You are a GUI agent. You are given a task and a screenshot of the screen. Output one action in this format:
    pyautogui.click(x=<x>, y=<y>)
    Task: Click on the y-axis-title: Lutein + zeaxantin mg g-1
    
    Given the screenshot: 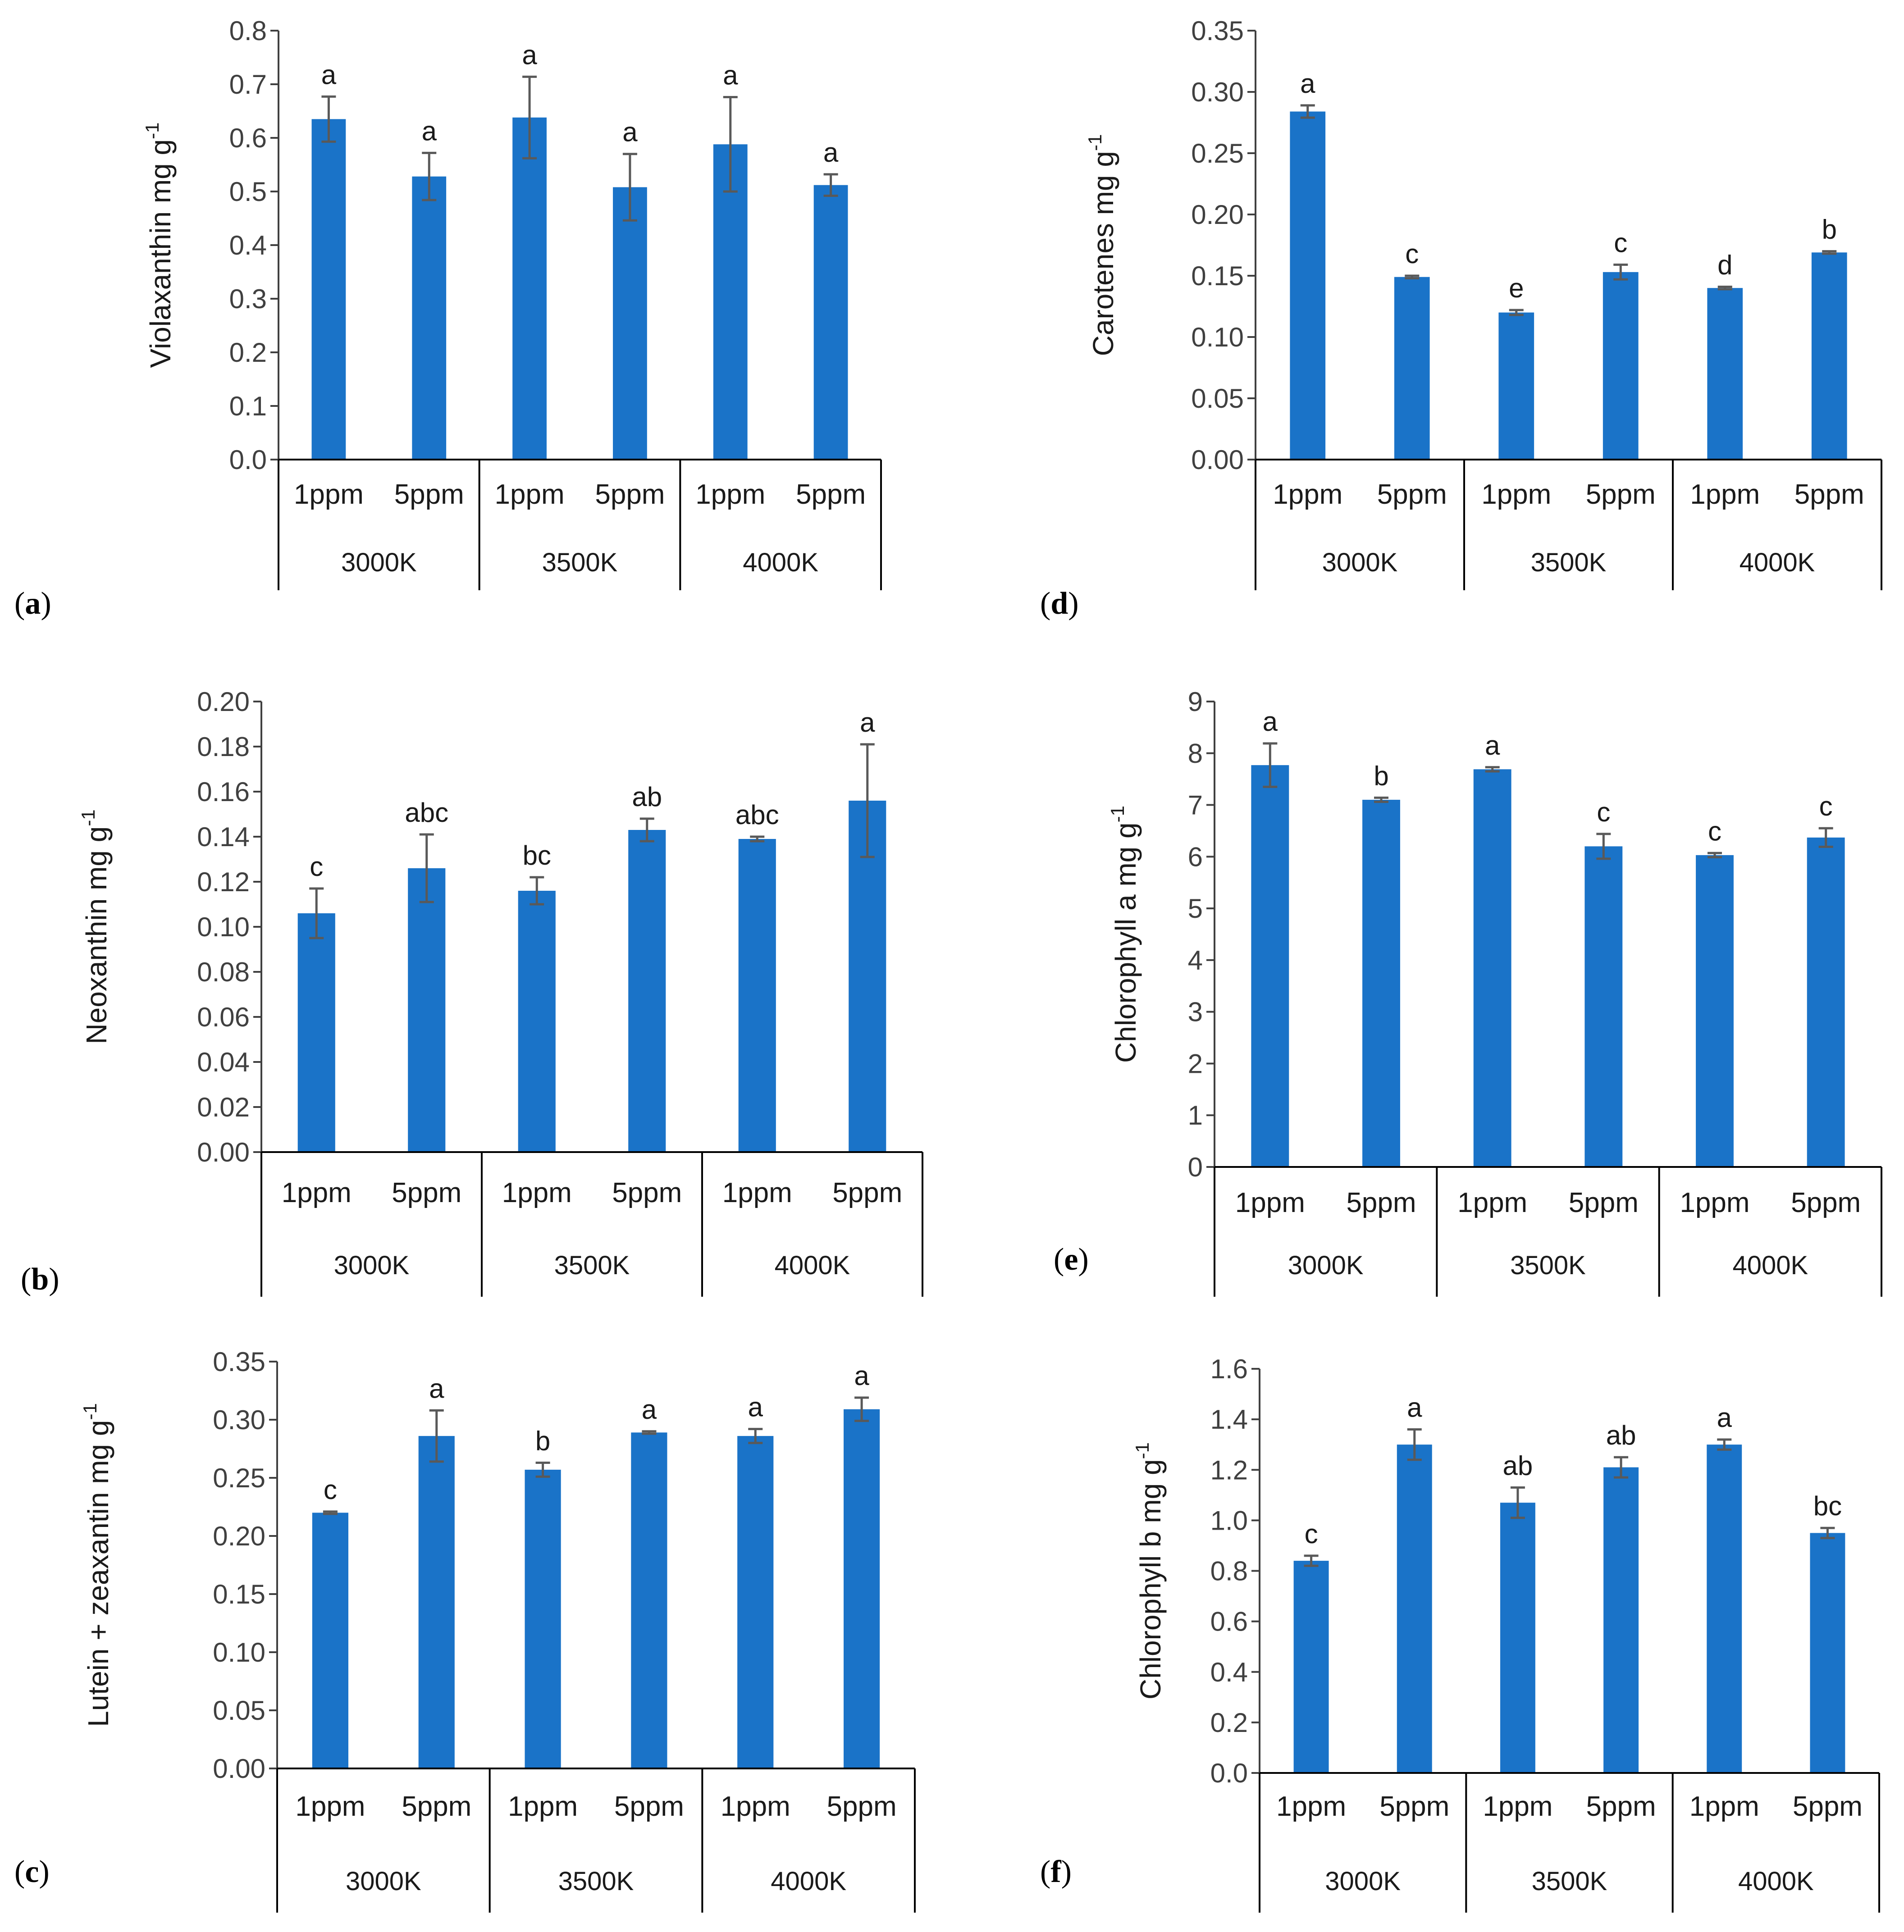 What is the action you would take?
    pyautogui.click(x=96, y=1565)
    